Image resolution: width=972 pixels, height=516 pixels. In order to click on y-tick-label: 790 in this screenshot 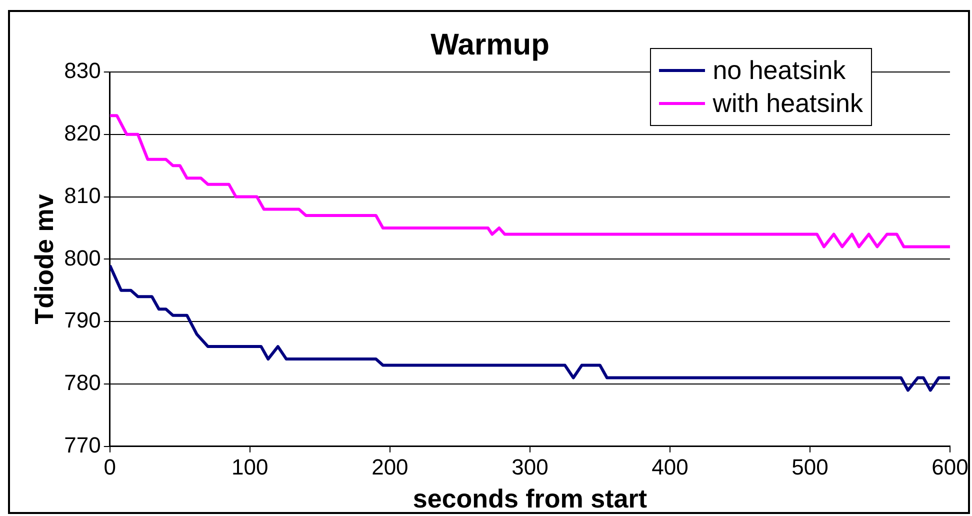, I will do `click(82, 320)`.